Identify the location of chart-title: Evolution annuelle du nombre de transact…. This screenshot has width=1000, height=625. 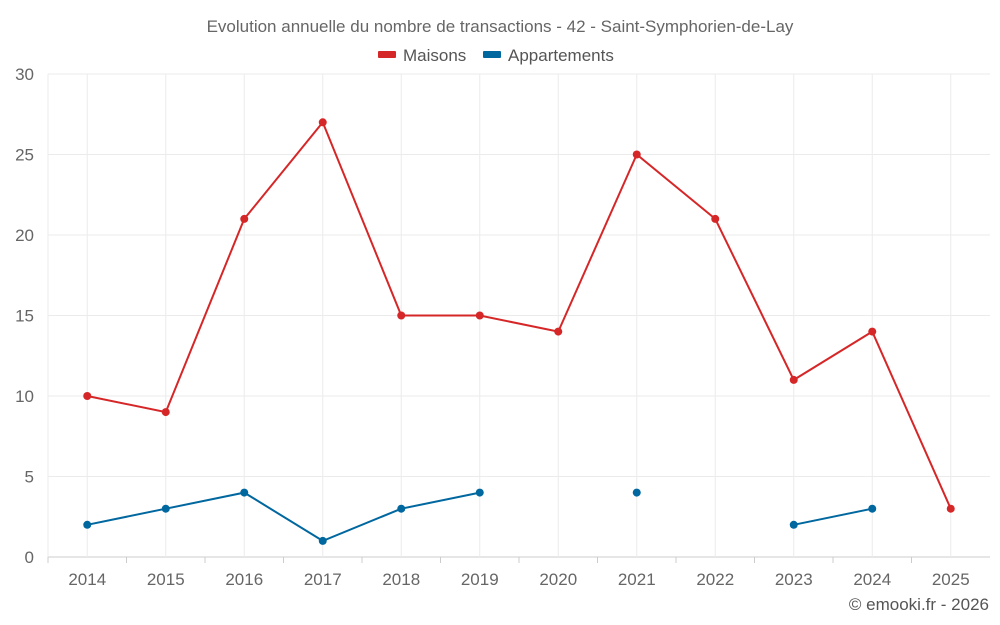
(500, 26).